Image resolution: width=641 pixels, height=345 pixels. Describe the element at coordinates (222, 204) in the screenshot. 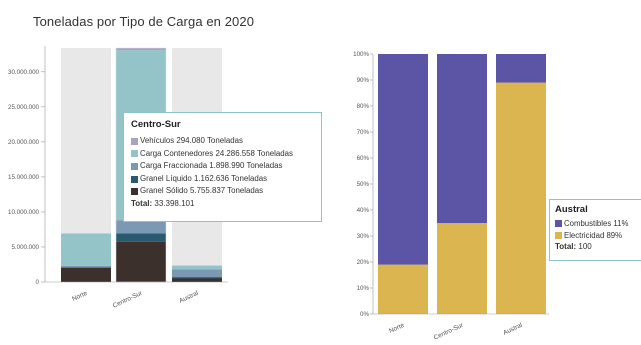

I see `tooltip-total: Total: 33.398.101` at that location.